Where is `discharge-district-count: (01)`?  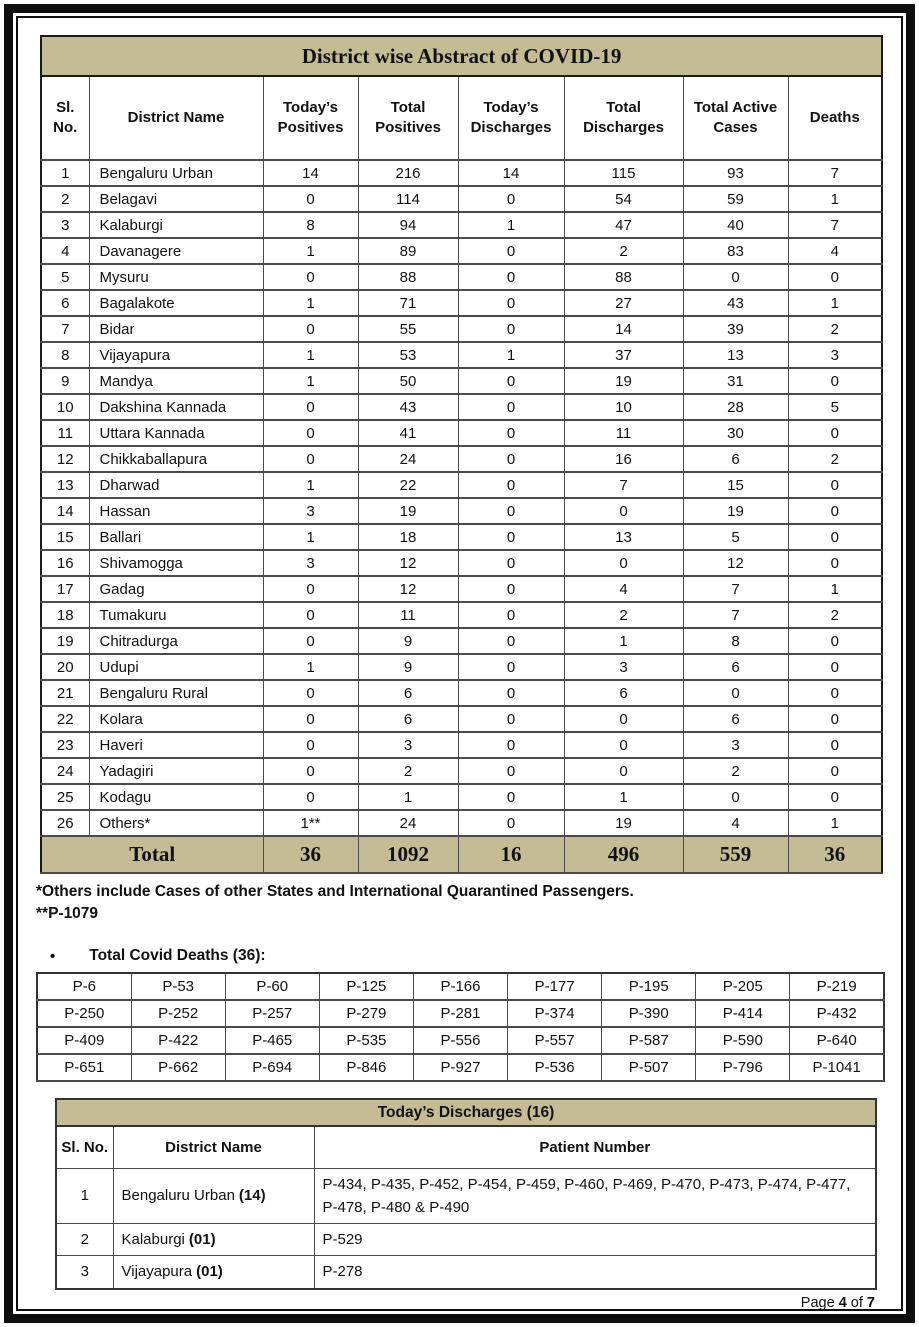
discharge-district-count: (01) is located at coordinates (209, 1272).